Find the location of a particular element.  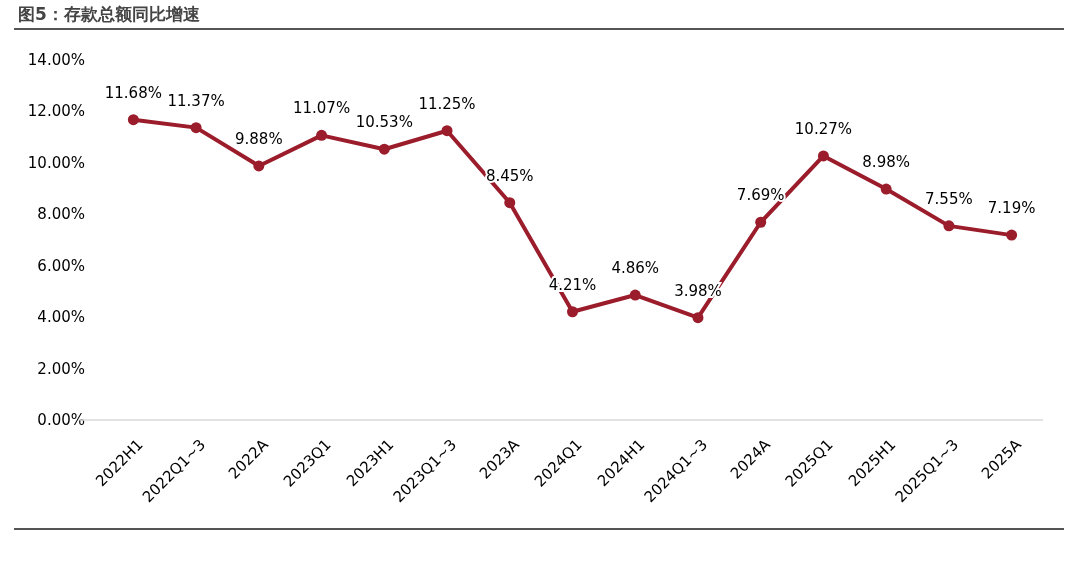

data-label: 10.53% is located at coordinates (384, 122).